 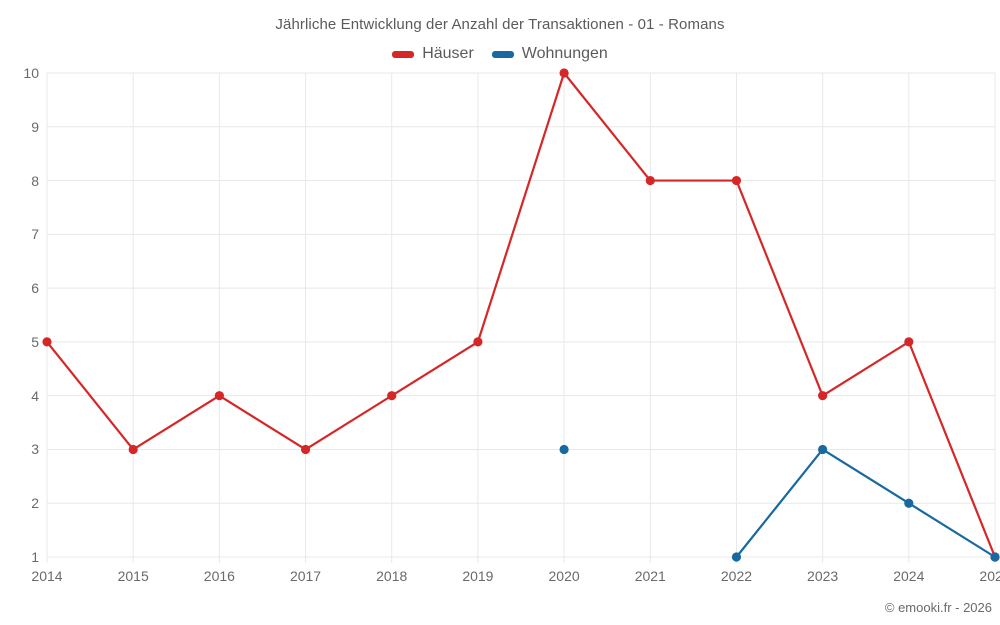 What do you see at coordinates (35, 288) in the screenshot?
I see `y-axis-tick-label: 6` at bounding box center [35, 288].